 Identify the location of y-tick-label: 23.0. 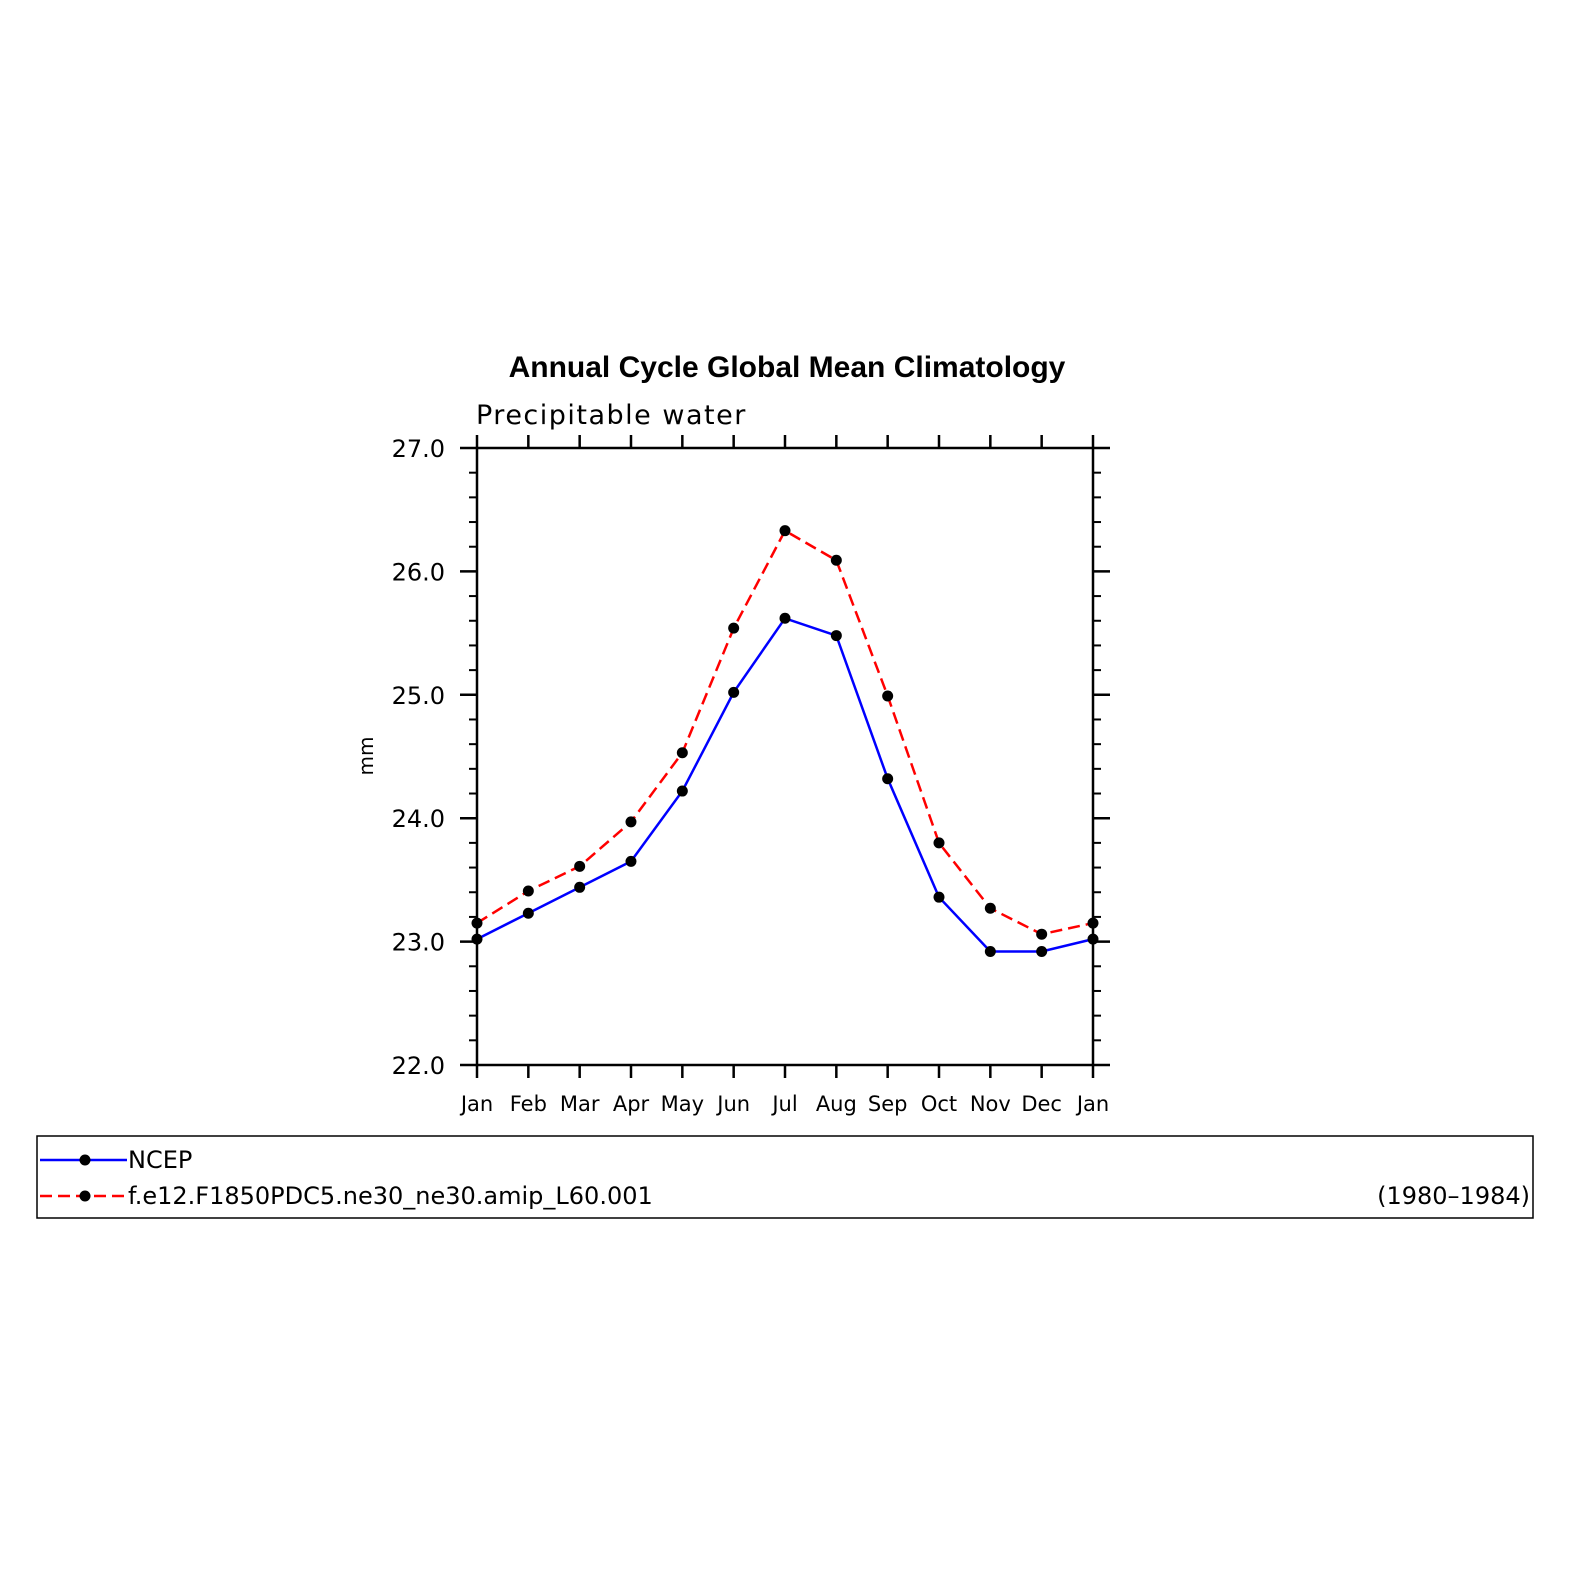
(418, 943).